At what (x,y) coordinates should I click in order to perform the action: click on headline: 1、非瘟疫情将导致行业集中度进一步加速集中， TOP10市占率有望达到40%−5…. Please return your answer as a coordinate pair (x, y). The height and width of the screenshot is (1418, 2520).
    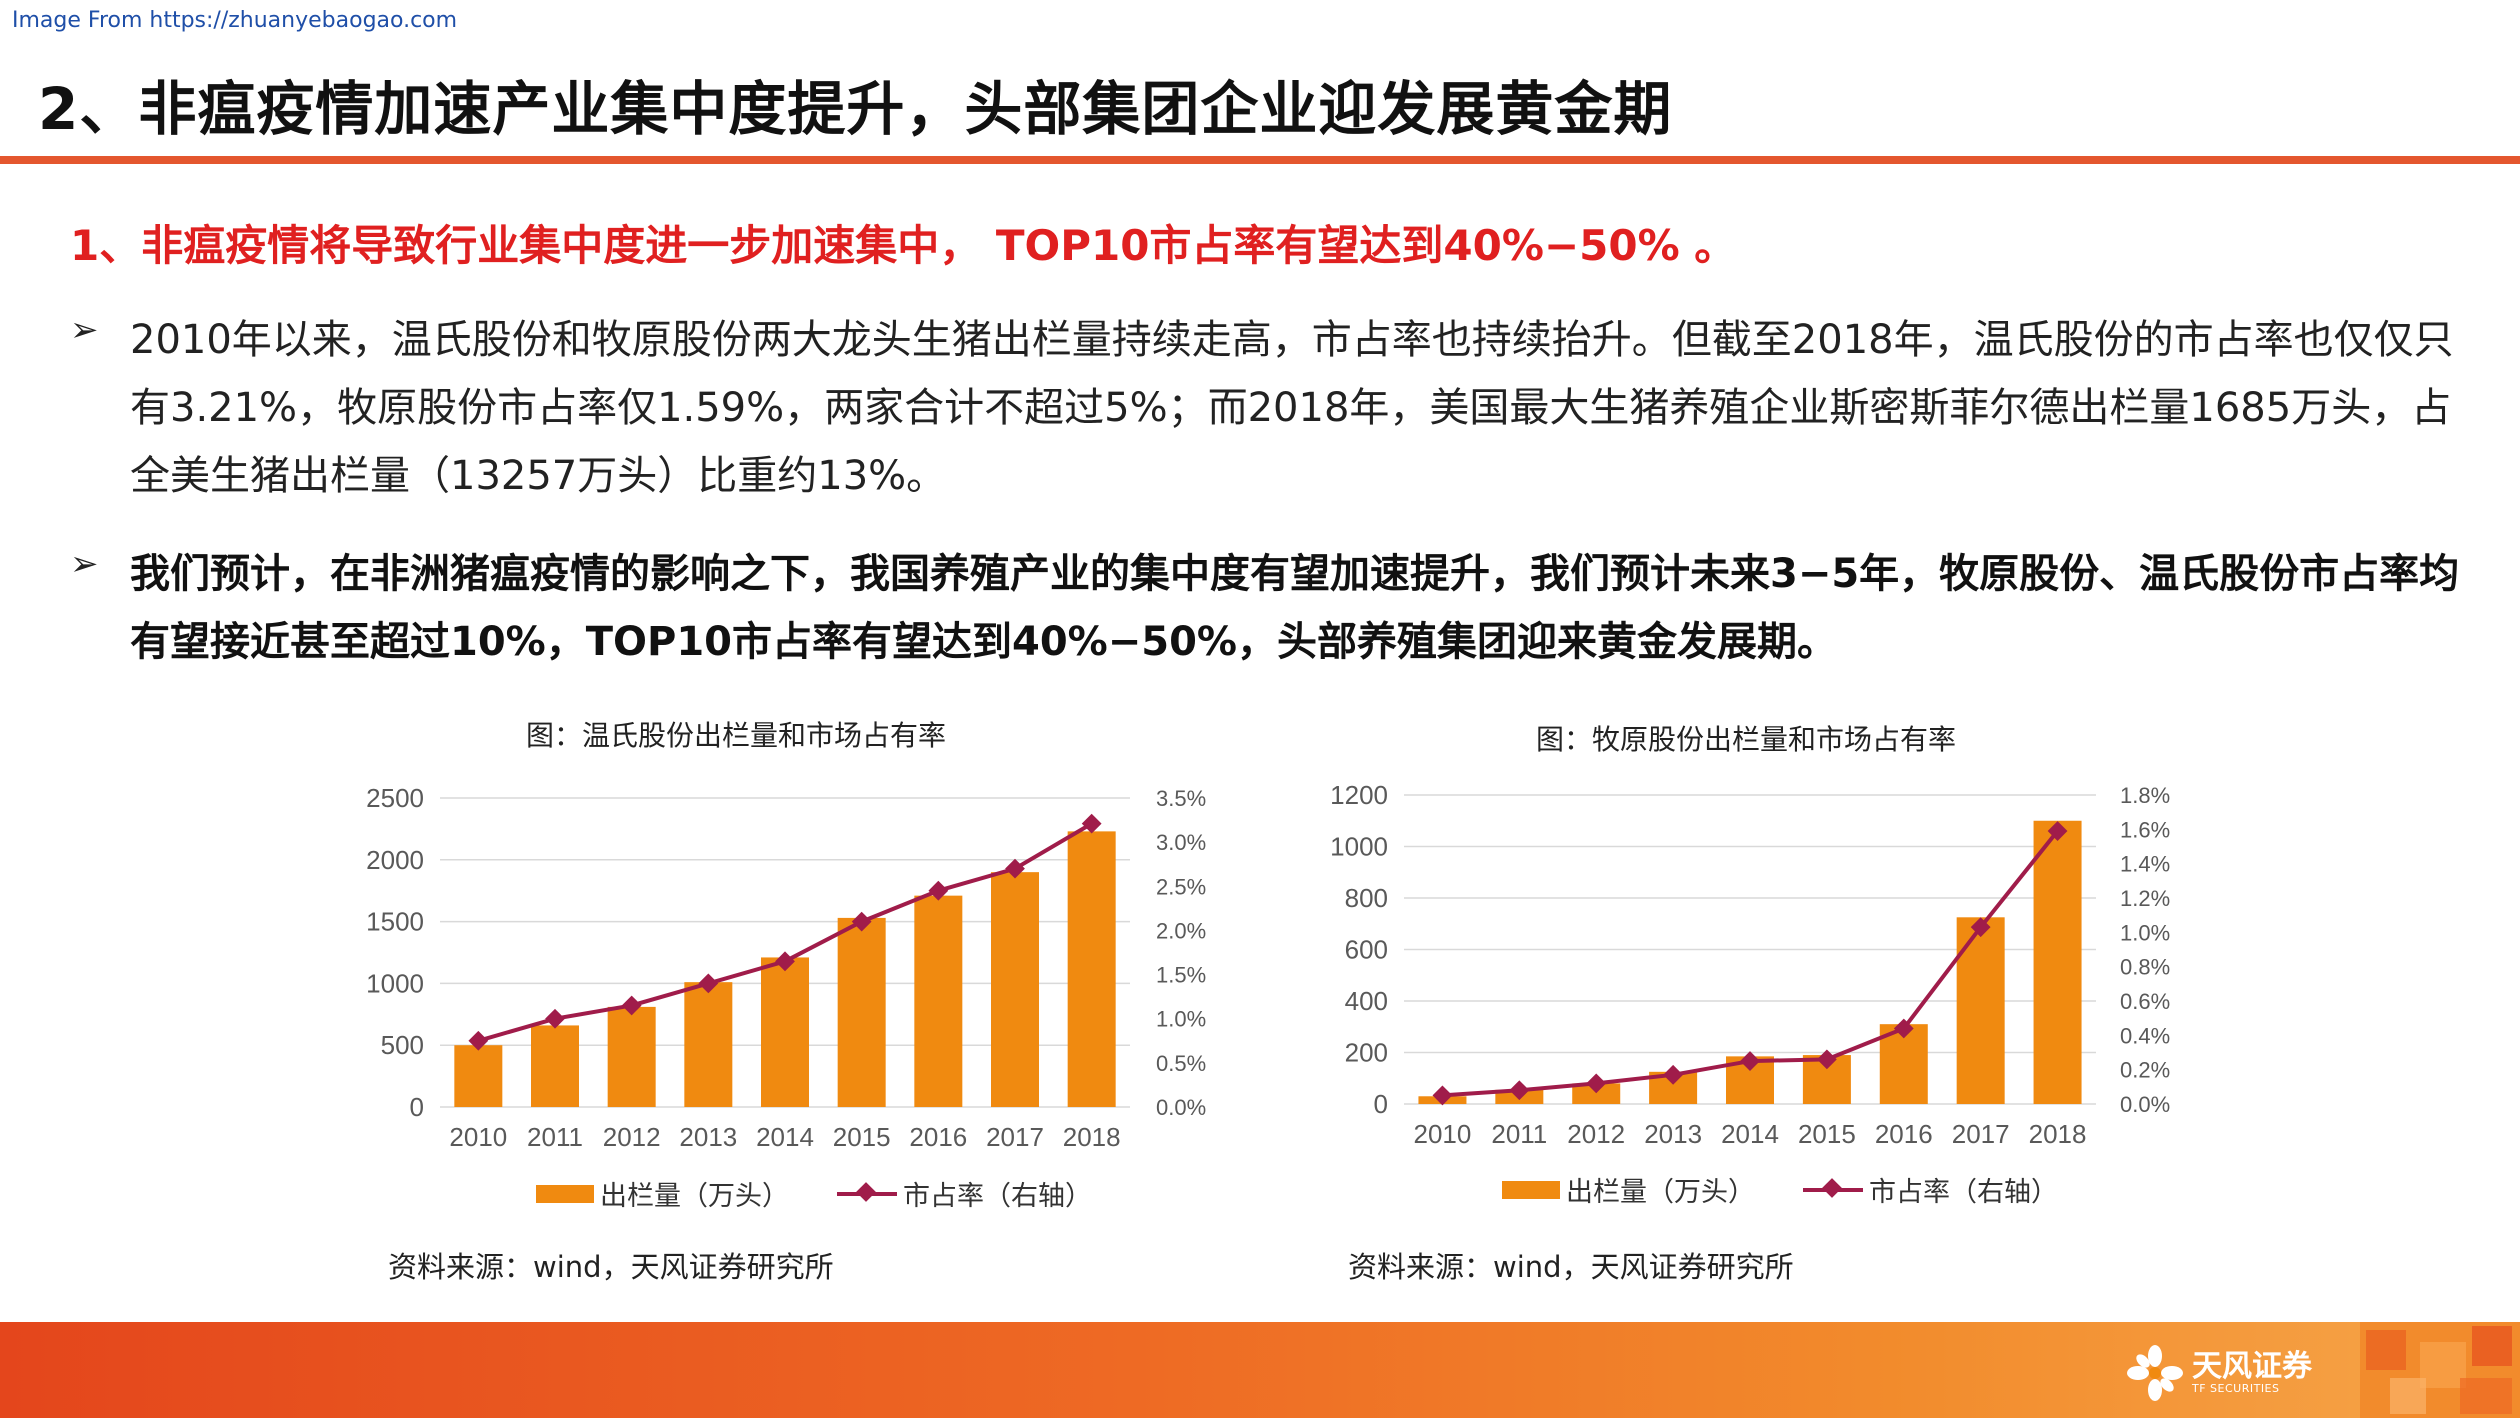
    Looking at the image, I should click on (903, 245).